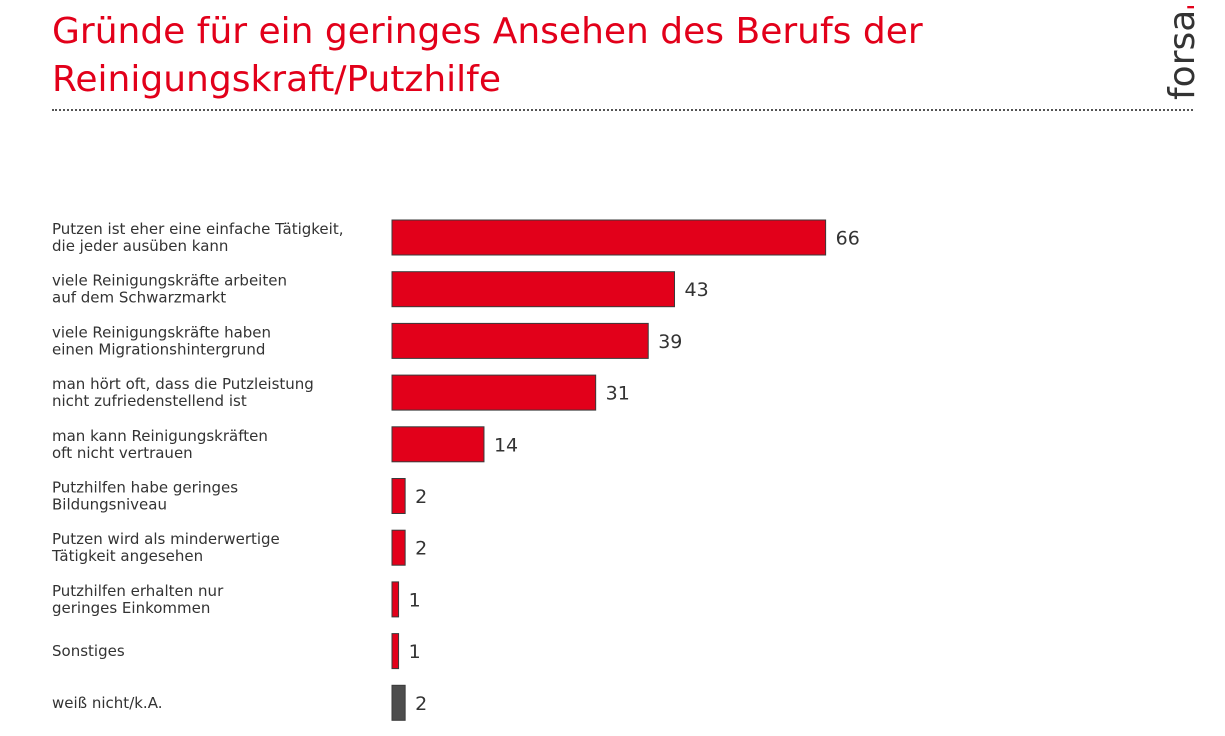 This screenshot has height=736, width=1225. I want to click on category-label-4-line-2: nicht zufriedenstellend ist, so click(149, 401).